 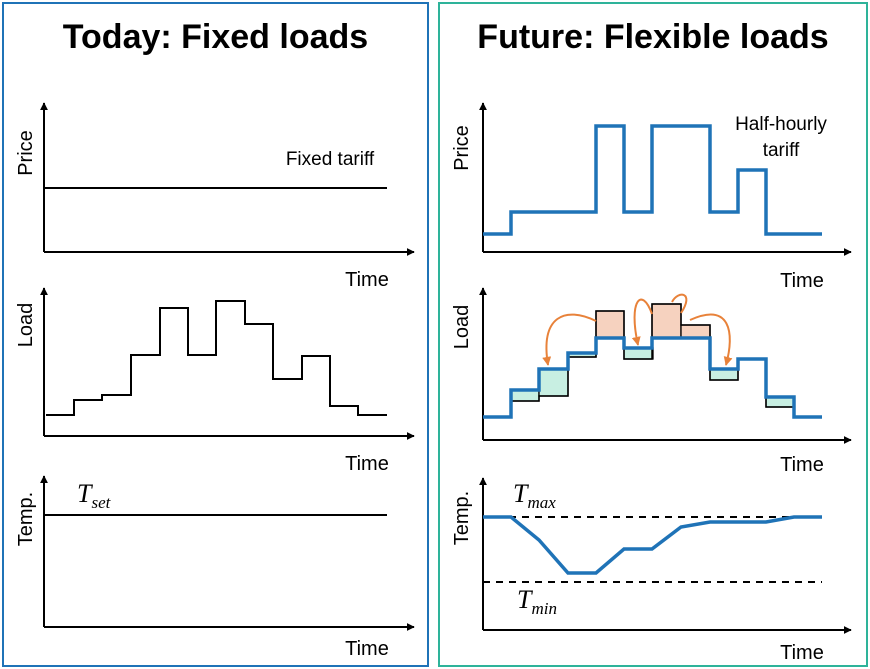 What do you see at coordinates (26, 153) in the screenshot?
I see `left-price-y-label: Price` at bounding box center [26, 153].